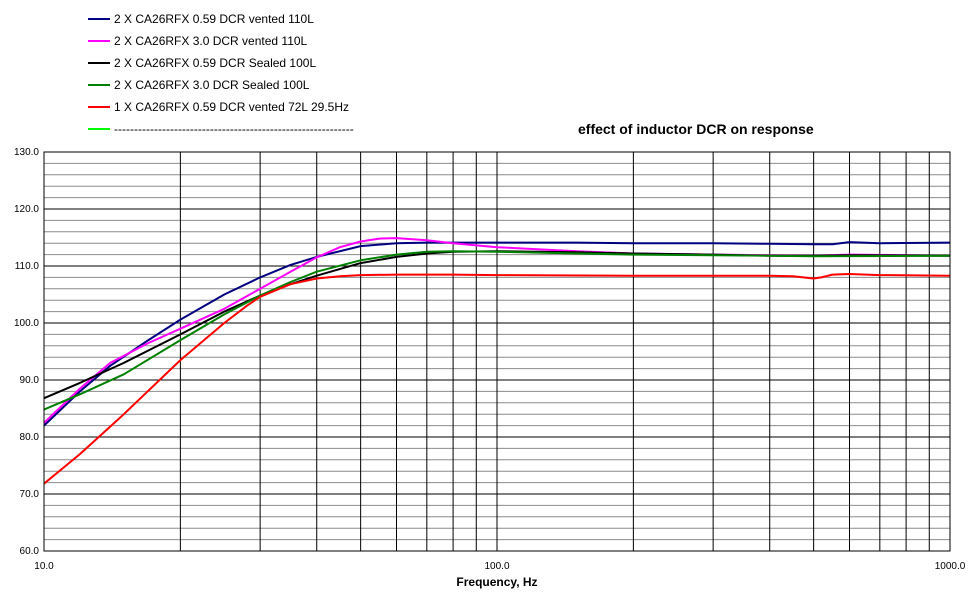 The image size is (973, 599). I want to click on y-tick-label: 80.0, so click(30, 437).